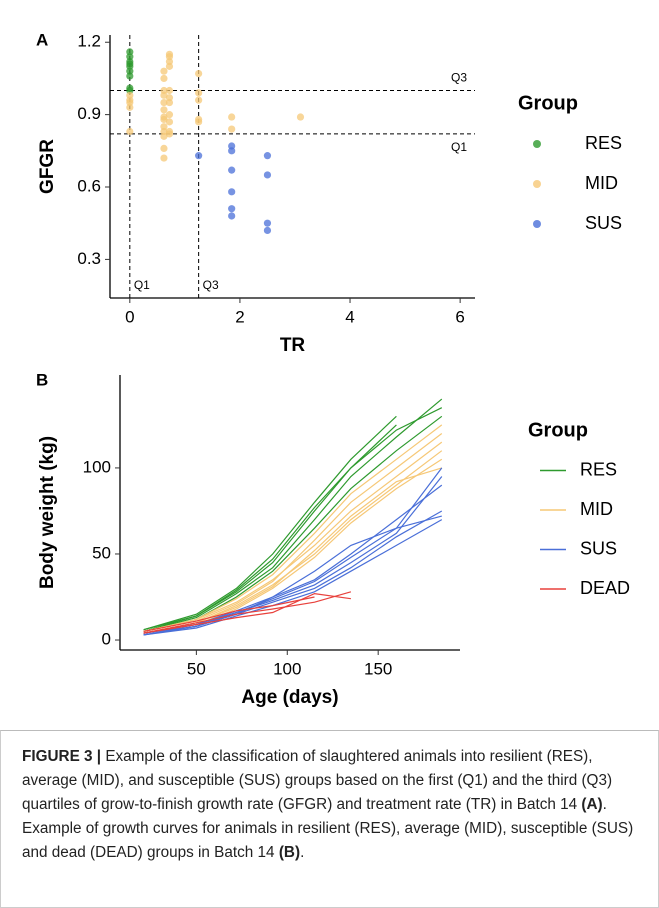  Describe the element at coordinates (287, 668) in the screenshot. I see `x-tick-label: 100` at that location.